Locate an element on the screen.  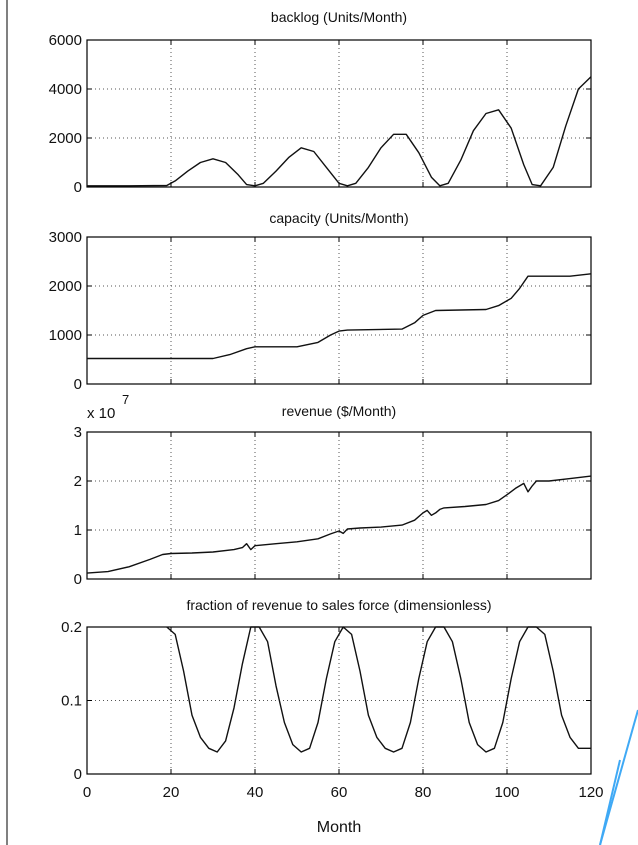
y-exponent-label: x 10 is located at coordinates (101, 413).